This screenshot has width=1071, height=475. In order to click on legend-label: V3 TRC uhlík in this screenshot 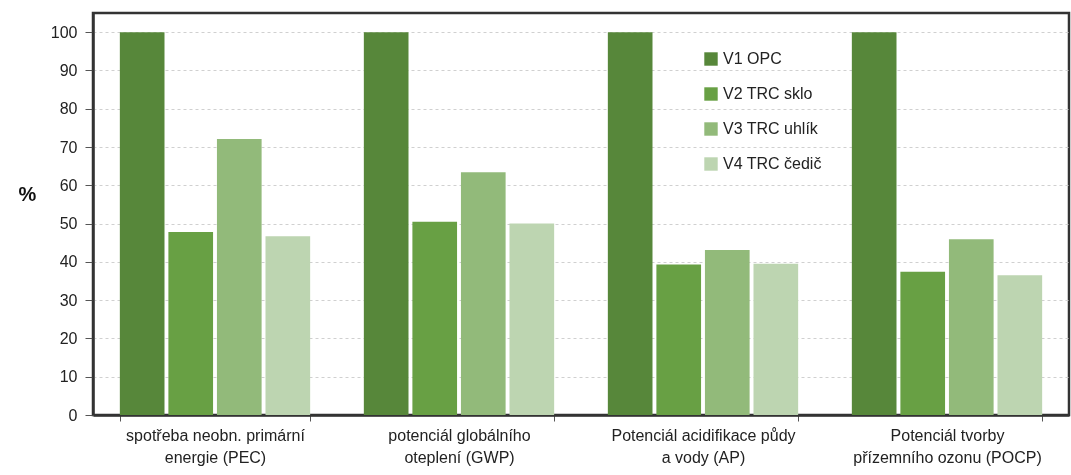, I will do `click(771, 128)`.